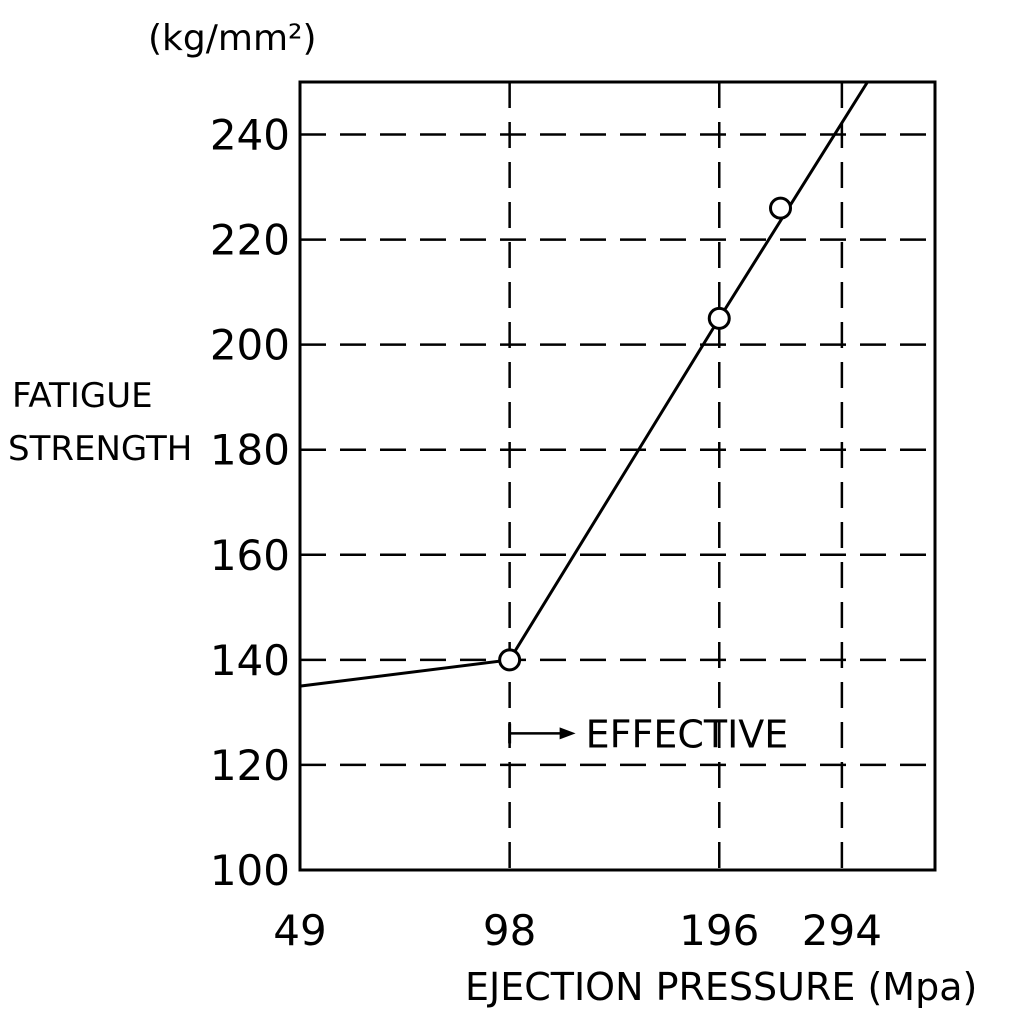 The image size is (1010, 1012). Describe the element at coordinates (721, 987) in the screenshot. I see `x-axis-label: EJECTION PRESSURE (Mpa)` at that location.